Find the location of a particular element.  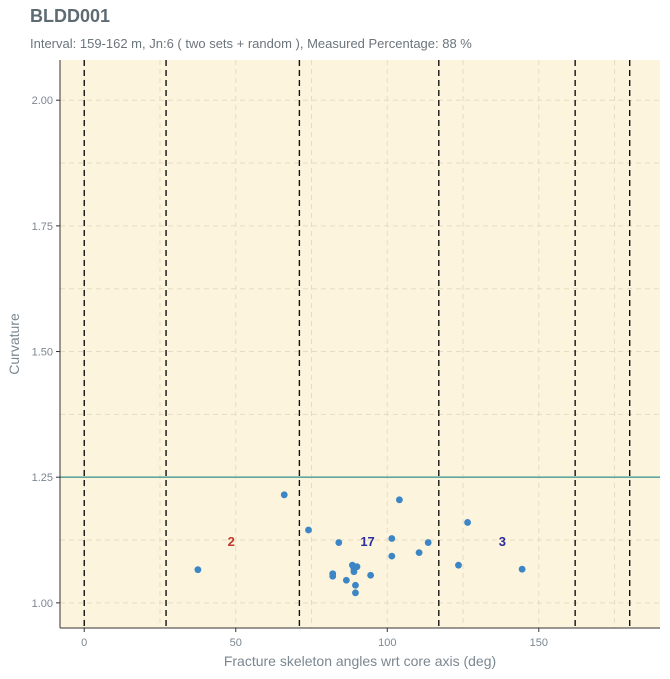

x-tick-label: 100 is located at coordinates (387, 643).